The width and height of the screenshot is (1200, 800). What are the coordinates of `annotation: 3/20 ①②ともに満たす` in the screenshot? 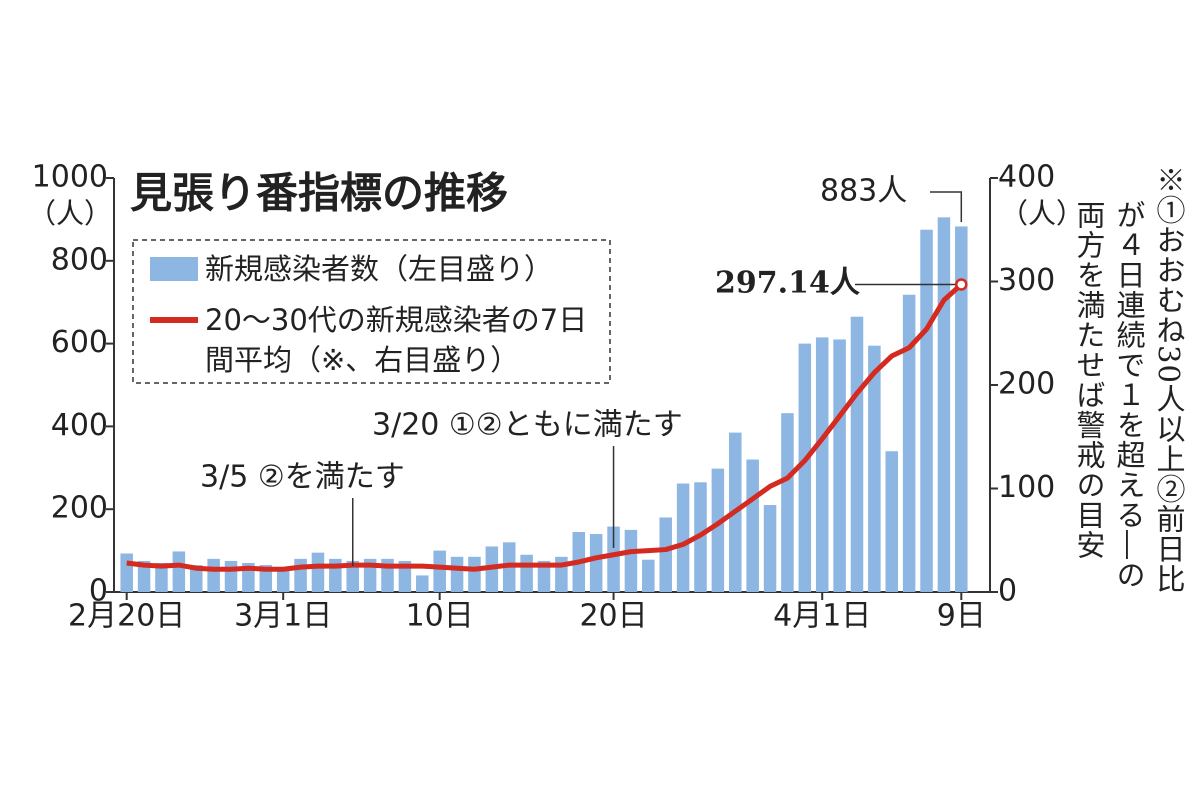 It's located at (527, 425).